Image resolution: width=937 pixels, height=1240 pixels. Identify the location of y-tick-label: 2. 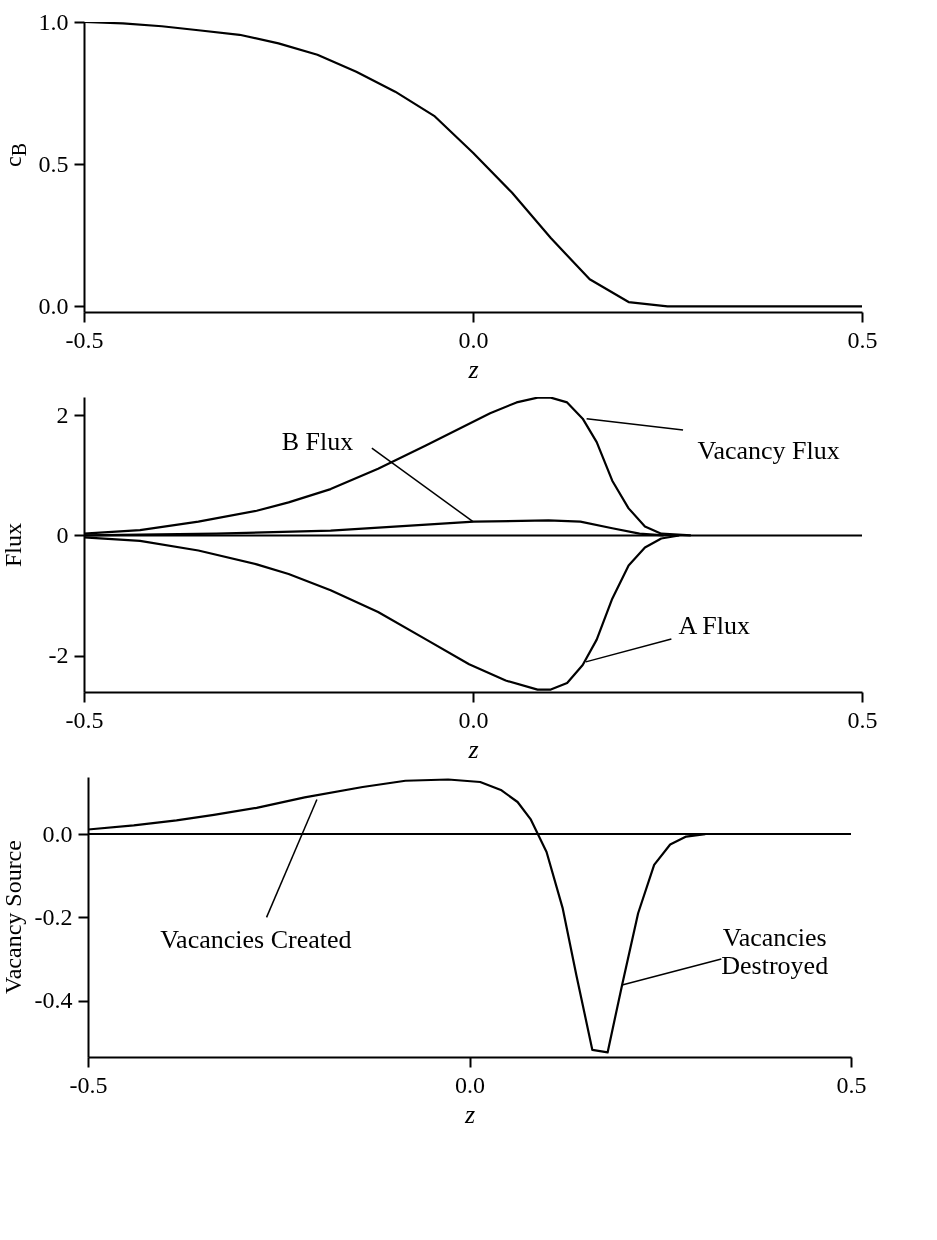
(62, 414).